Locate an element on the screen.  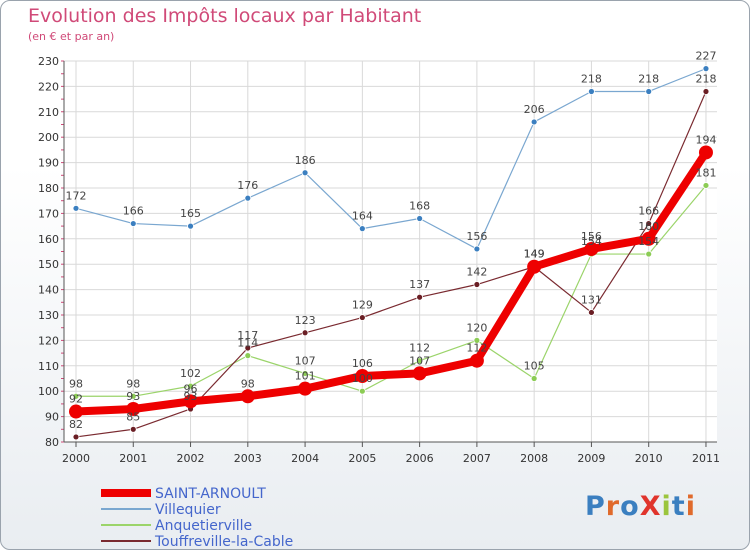
y-tick-label: 200 is located at coordinates (48, 137).